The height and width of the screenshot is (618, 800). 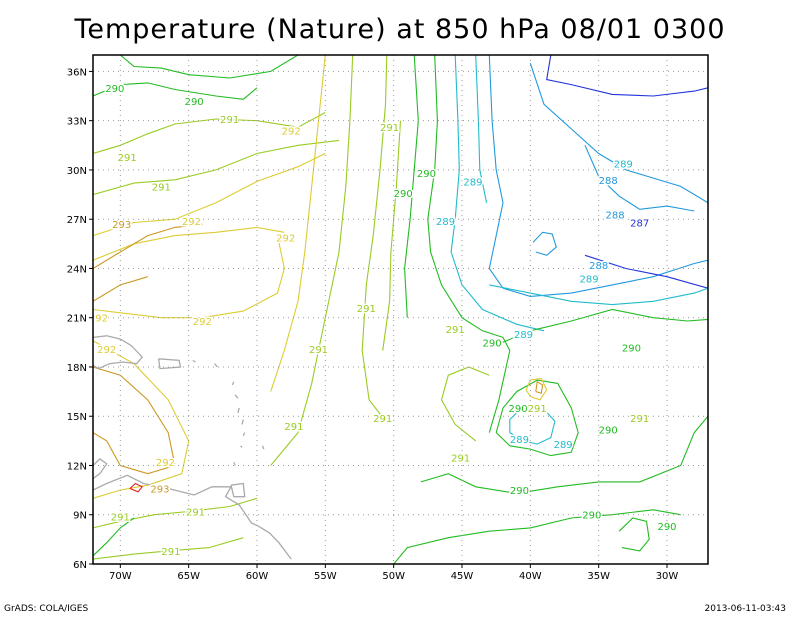 I want to click on footer-credit: GrADS: COLA/IGES, so click(x=46, y=609).